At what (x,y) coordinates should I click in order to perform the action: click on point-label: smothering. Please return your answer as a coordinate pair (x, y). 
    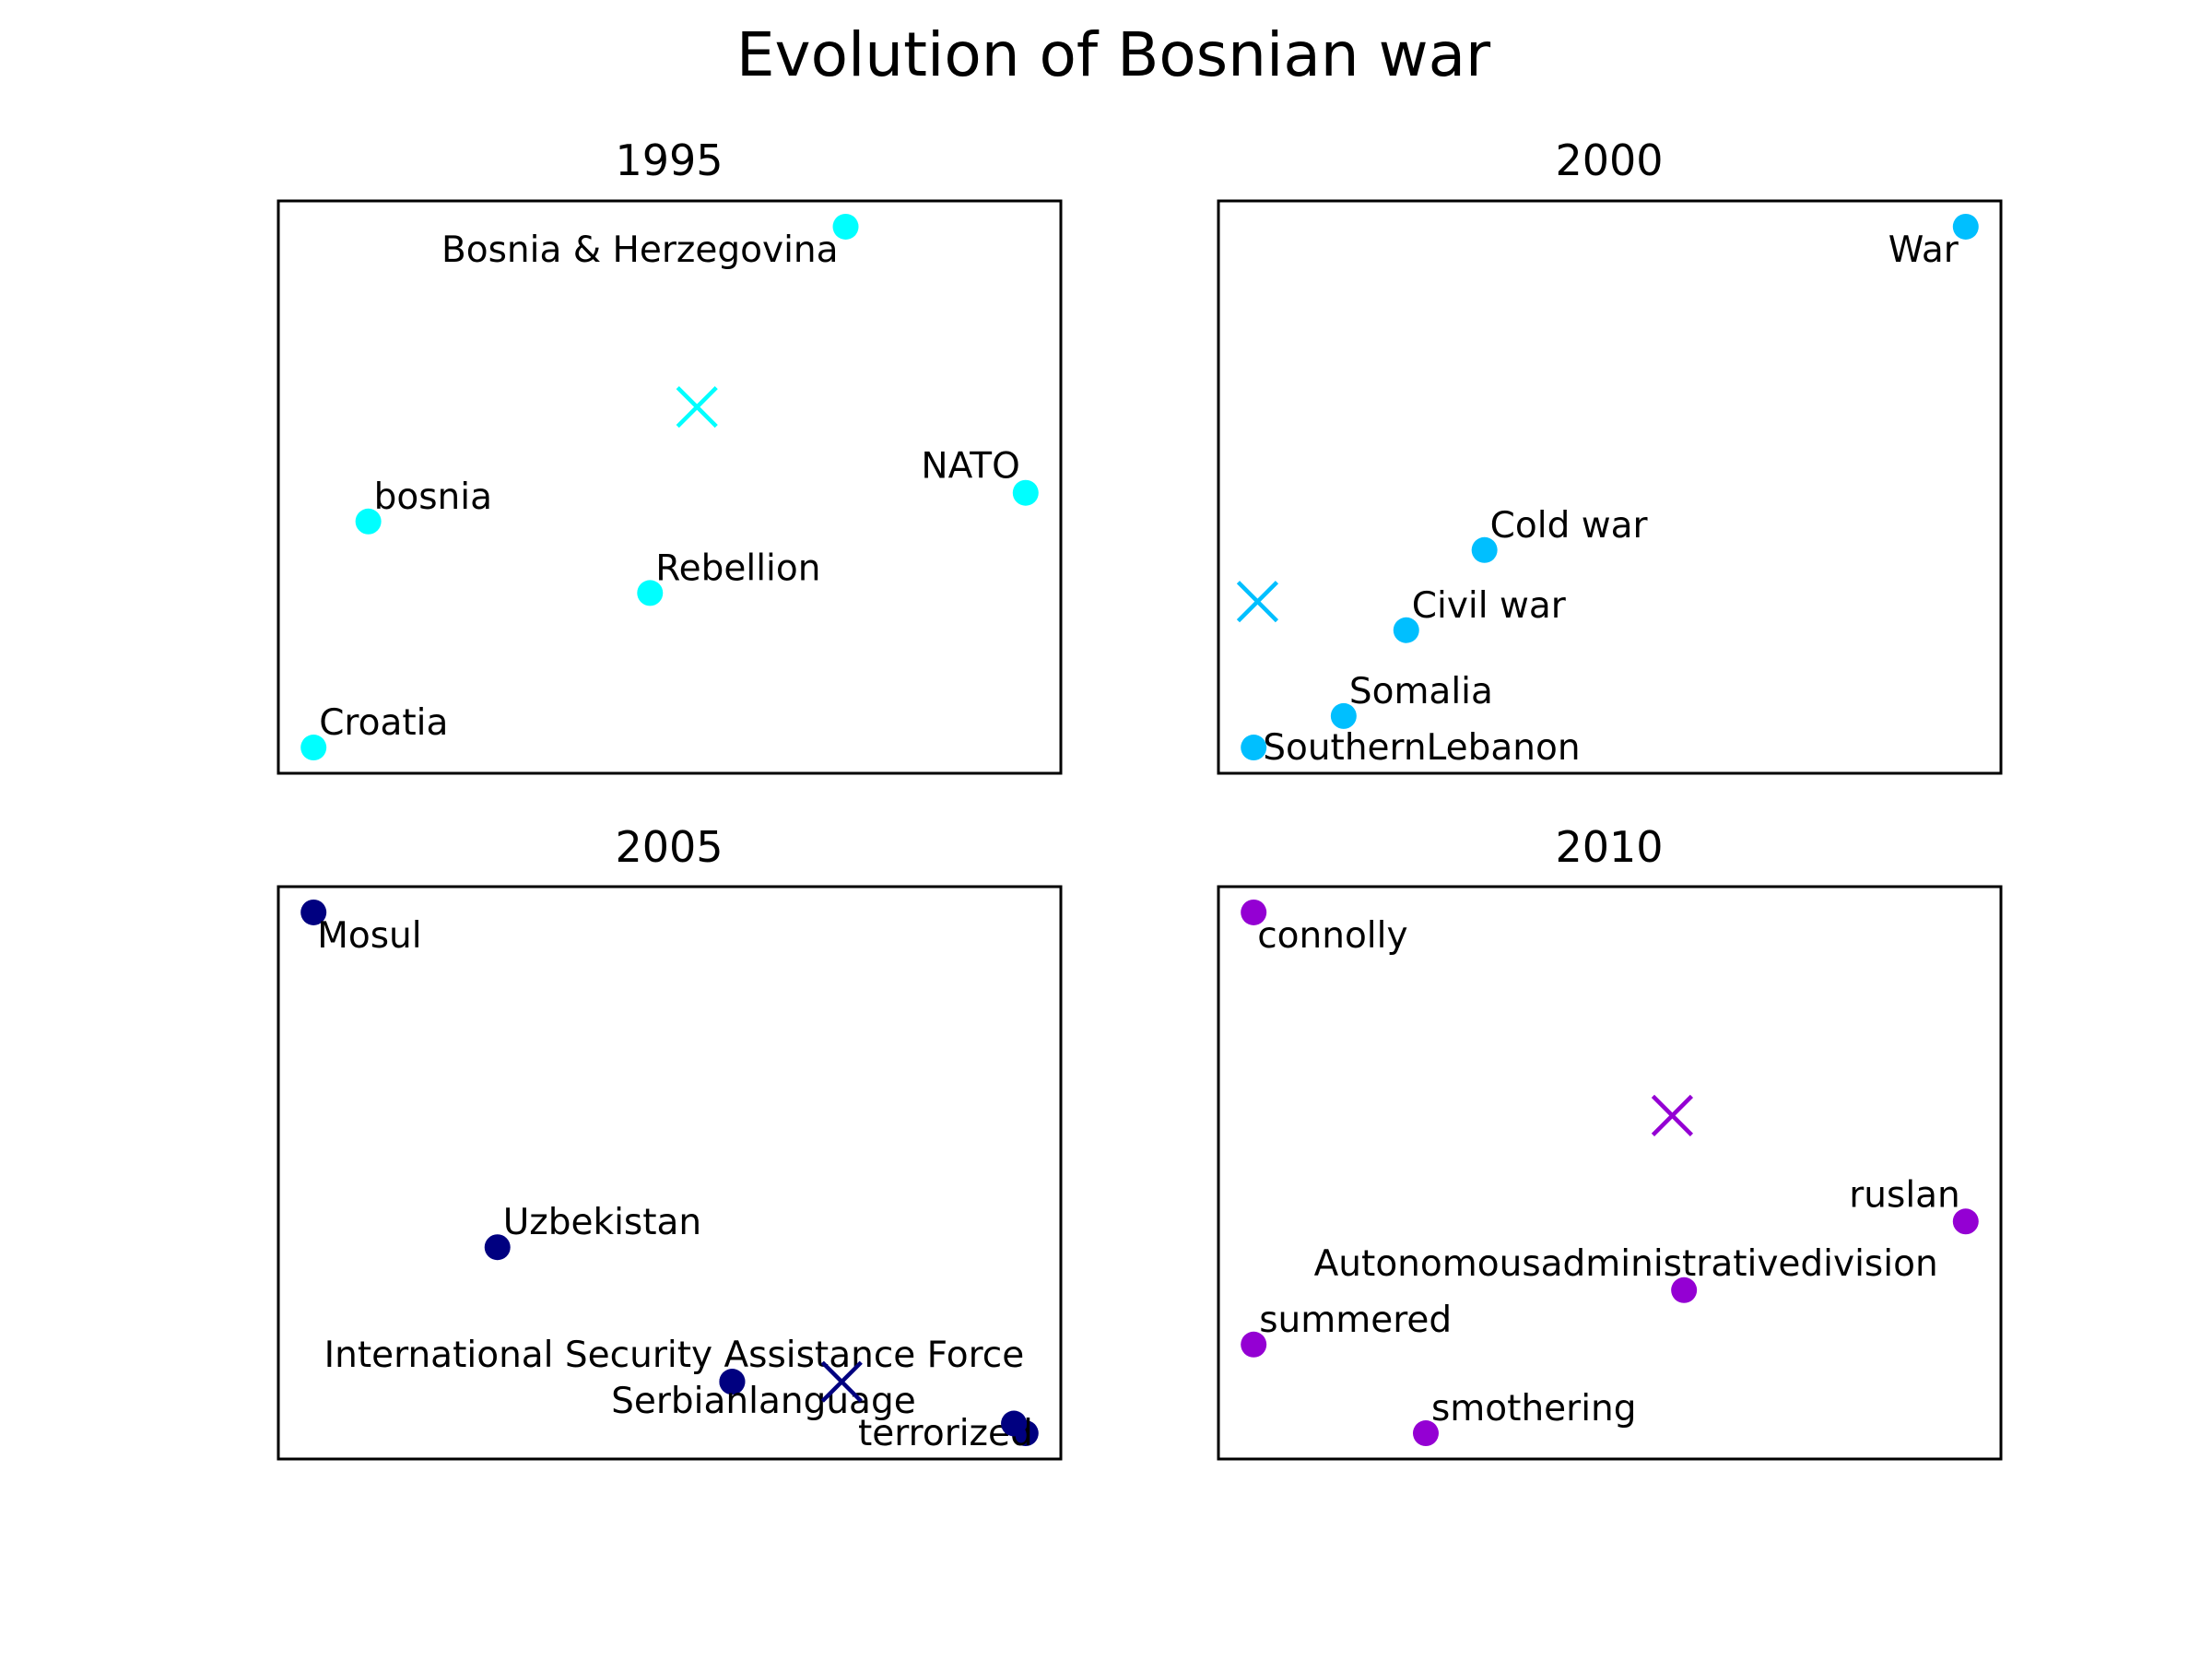
    Looking at the image, I should click on (1534, 1409).